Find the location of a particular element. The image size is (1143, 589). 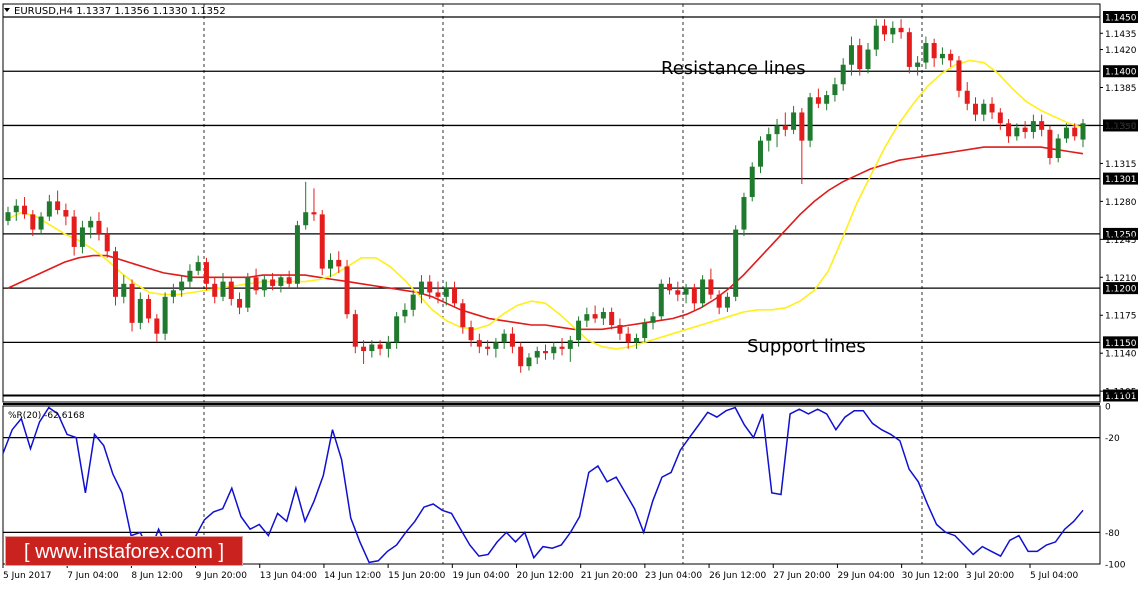

symbol-header: EURUSD,H4 1.1337 1.1356 1.1330 1.1352 is located at coordinates (120, 11).